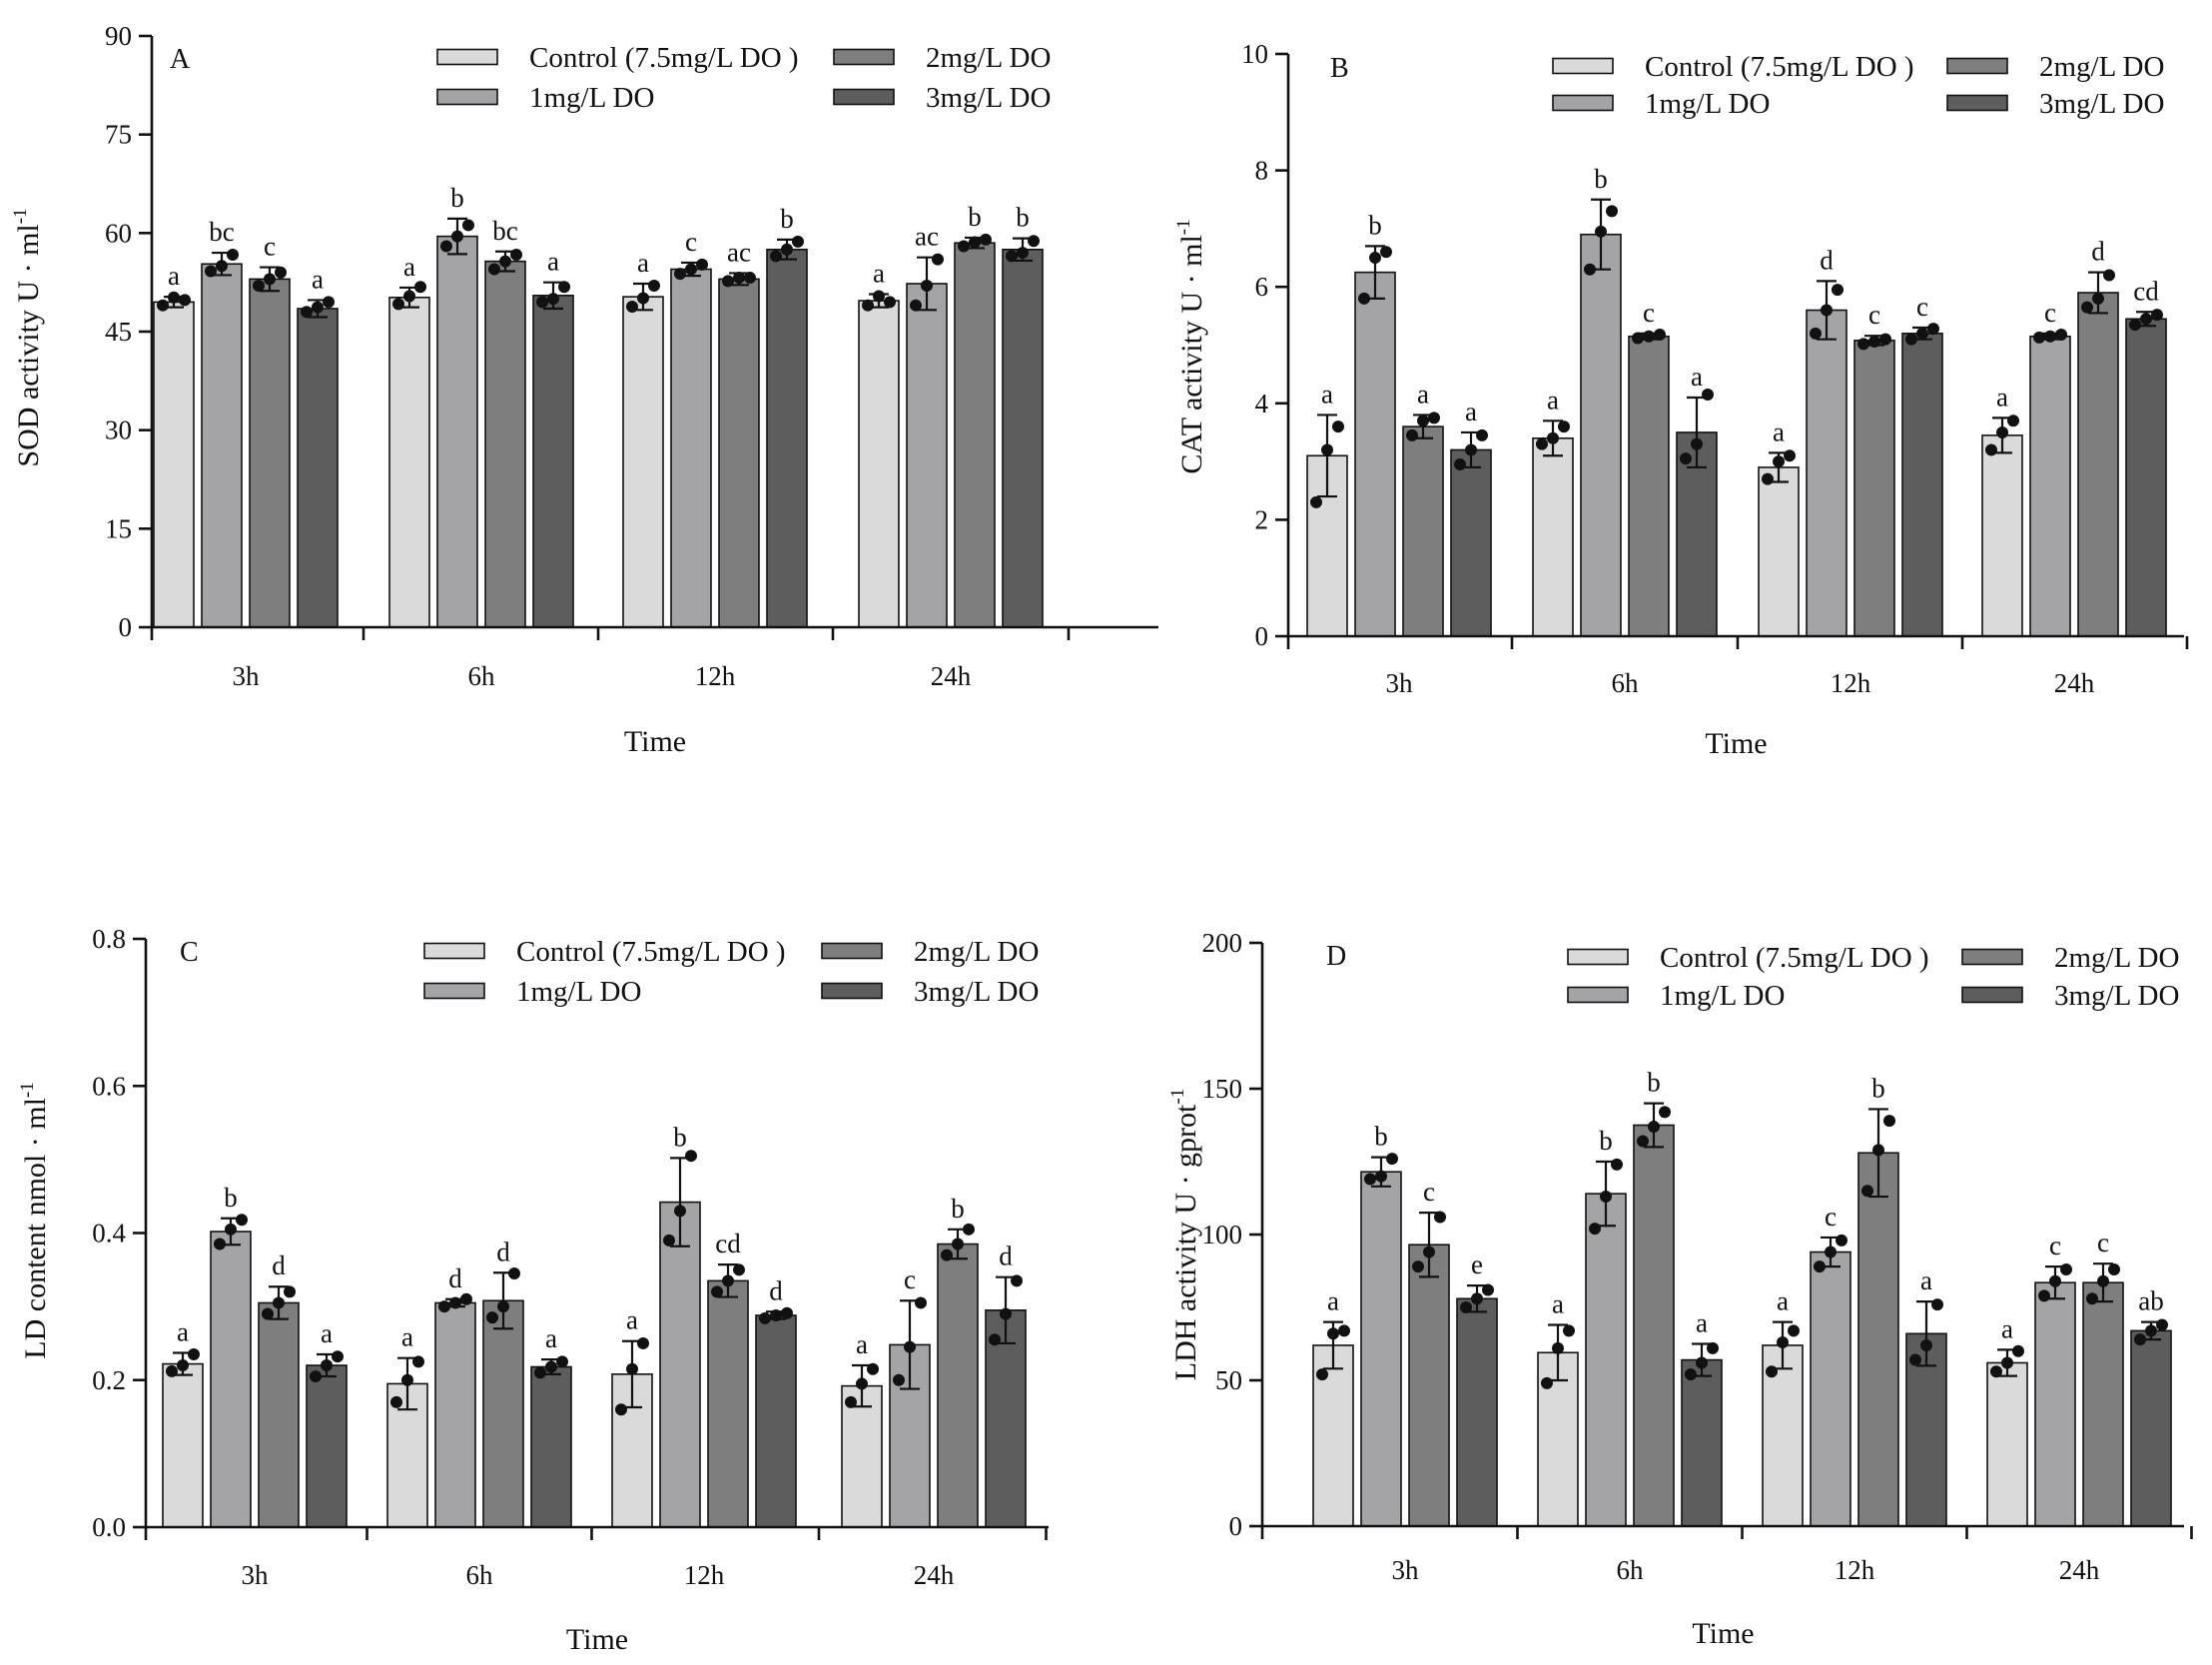 The image size is (2212, 1665). I want to click on y-tick-label: 200, so click(1222, 943).